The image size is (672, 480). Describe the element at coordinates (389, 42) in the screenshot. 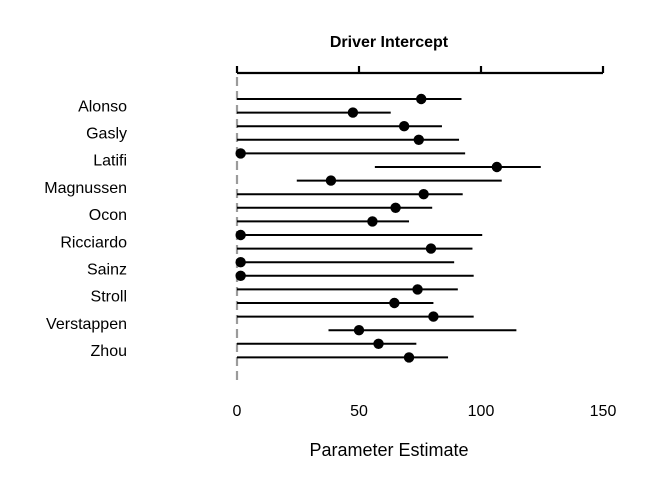

I see `chart-title: Driver Intercept` at that location.